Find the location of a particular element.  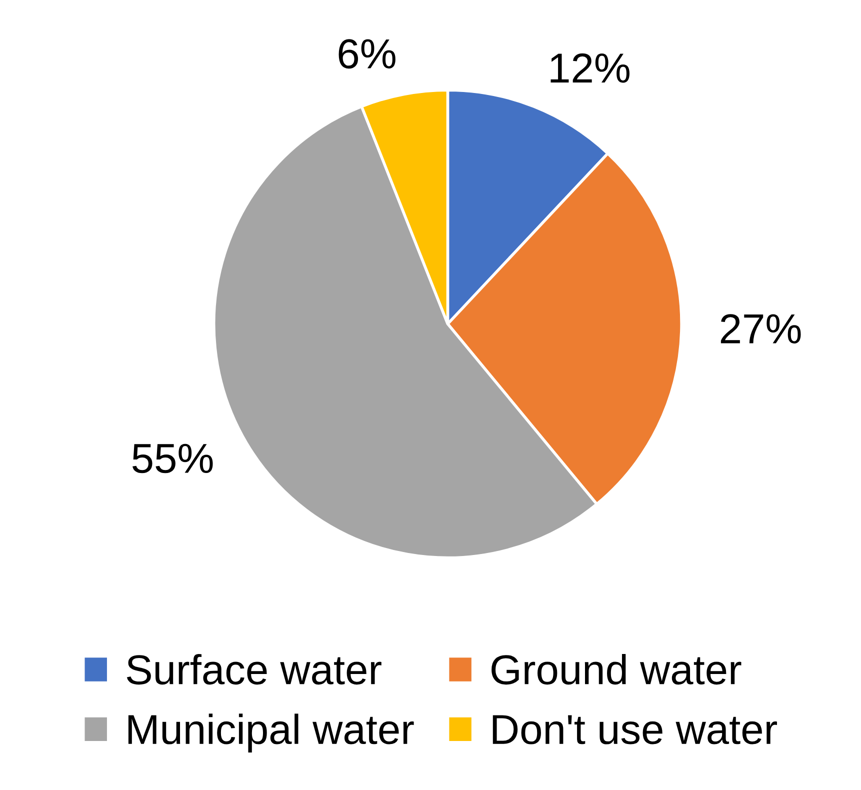

legend-label: Surface water is located at coordinates (254, 669).